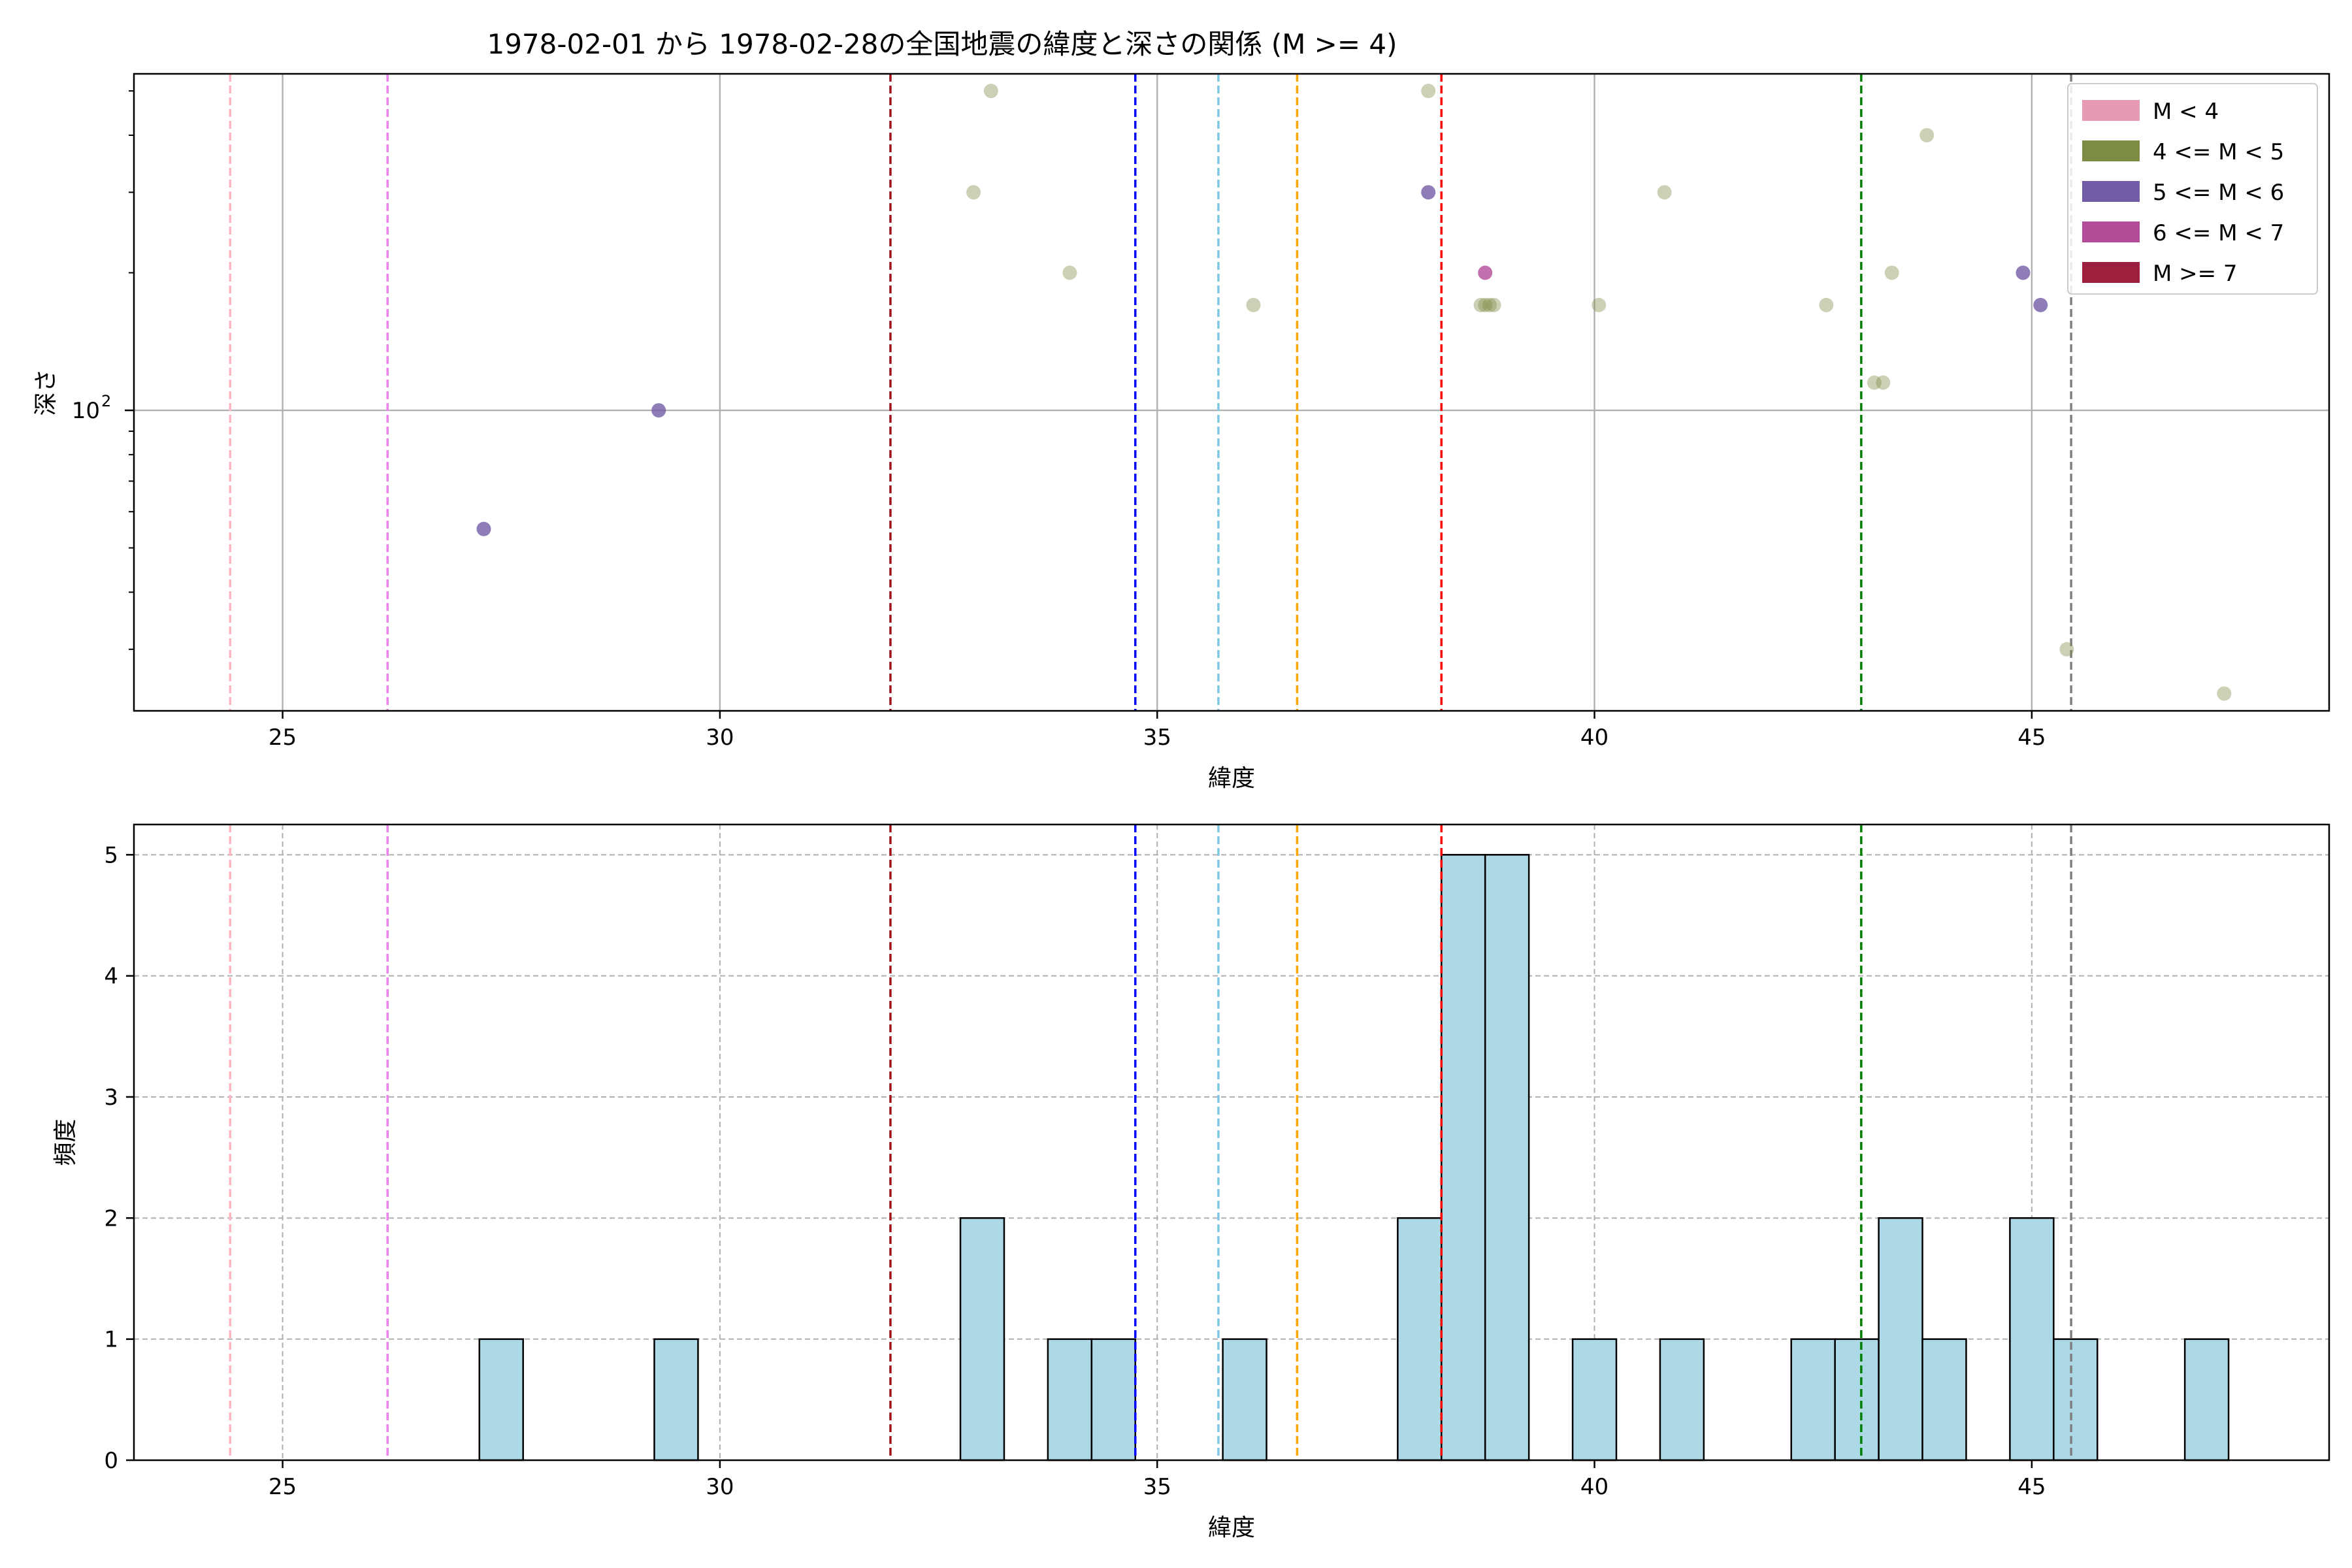 The height and width of the screenshot is (1568, 2352). I want to click on y-tick-label: 3, so click(111, 1098).